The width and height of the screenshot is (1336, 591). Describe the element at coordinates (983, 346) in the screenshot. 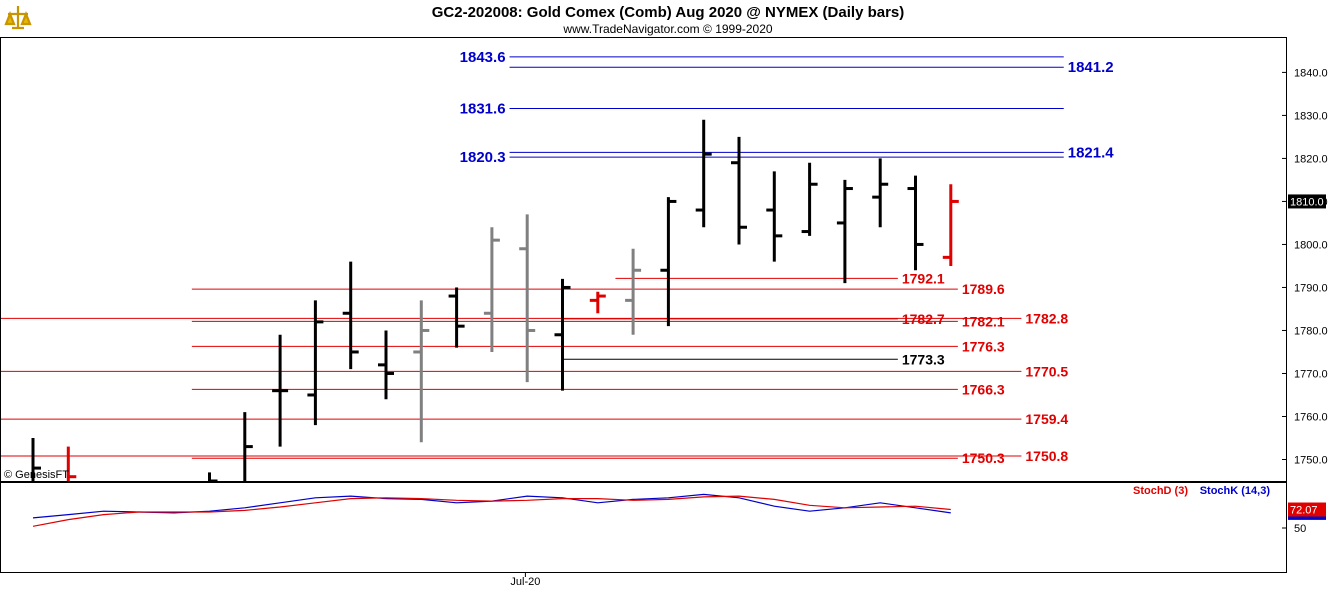

I see `level-label: 1776.3` at that location.